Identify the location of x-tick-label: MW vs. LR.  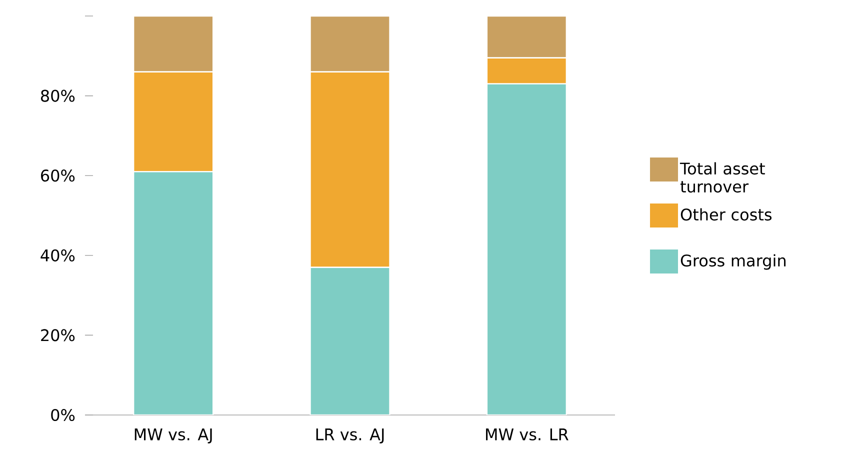
(527, 434).